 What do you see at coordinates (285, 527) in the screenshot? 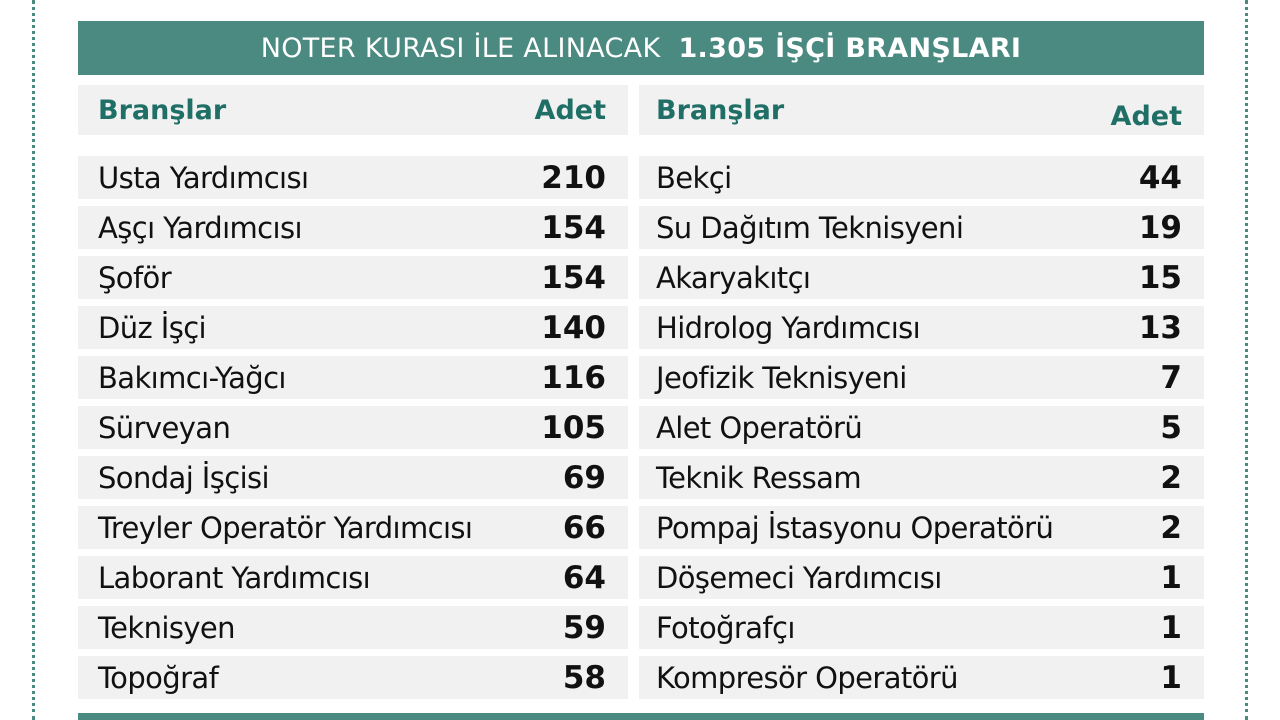
I see `branch-name: Treyler Operatör Yardımcısı` at bounding box center [285, 527].